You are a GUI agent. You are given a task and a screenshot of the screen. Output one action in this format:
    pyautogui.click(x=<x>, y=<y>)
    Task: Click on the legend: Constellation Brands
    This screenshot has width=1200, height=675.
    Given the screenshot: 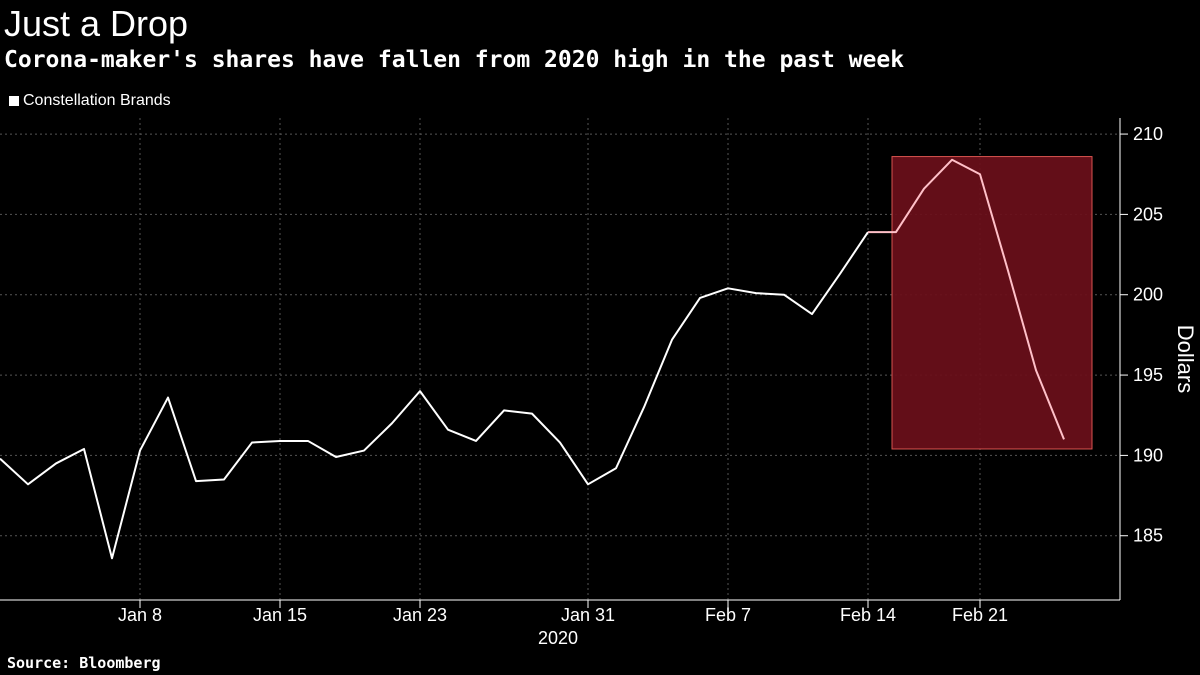 What is the action you would take?
    pyautogui.click(x=90, y=101)
    